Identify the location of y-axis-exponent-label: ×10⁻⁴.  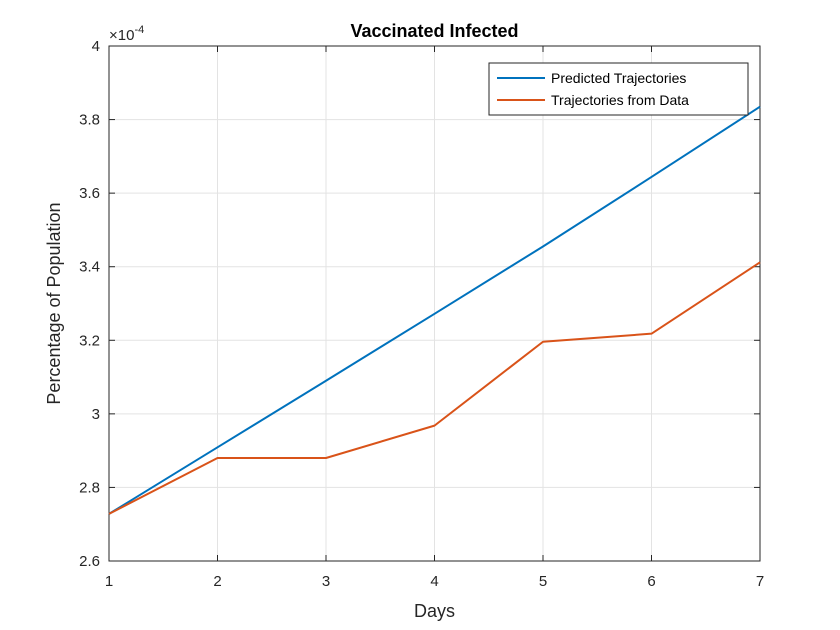
(126, 34).